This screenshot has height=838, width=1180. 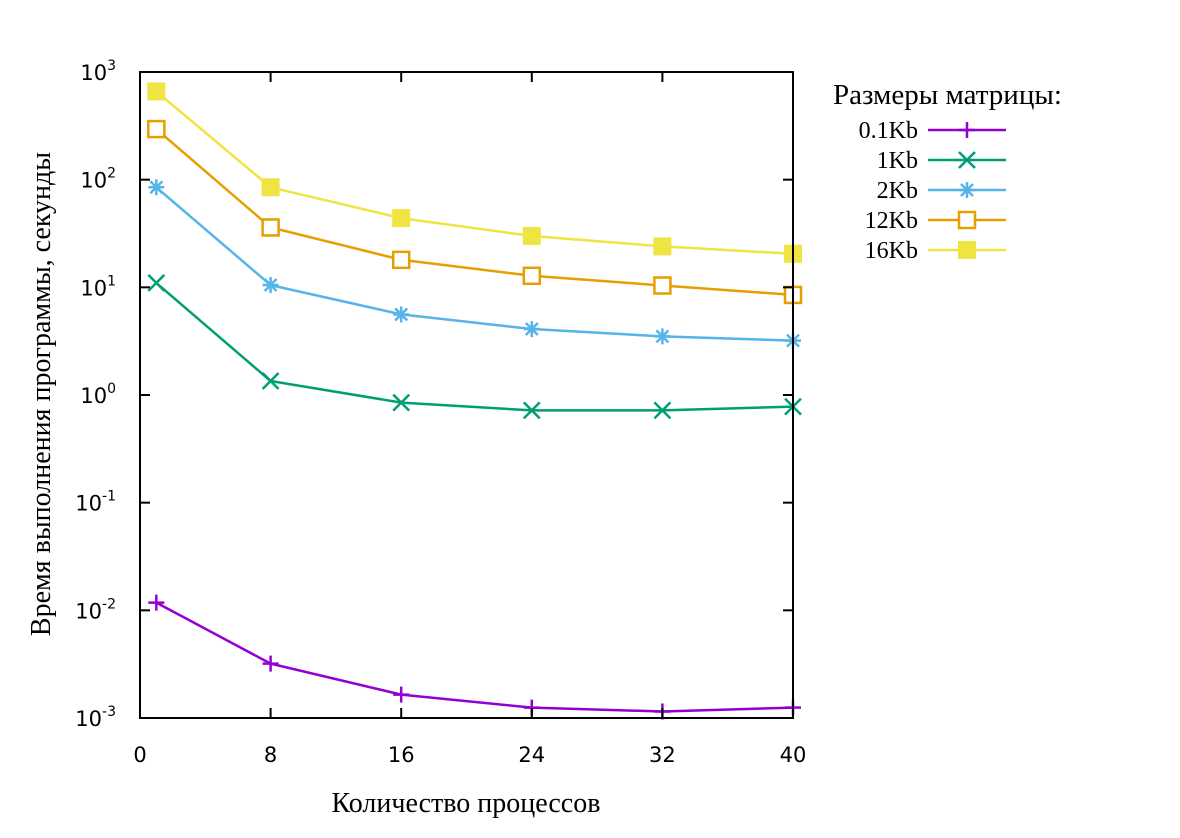 I want to click on legend-label-1: 1Kb, so click(x=897, y=161).